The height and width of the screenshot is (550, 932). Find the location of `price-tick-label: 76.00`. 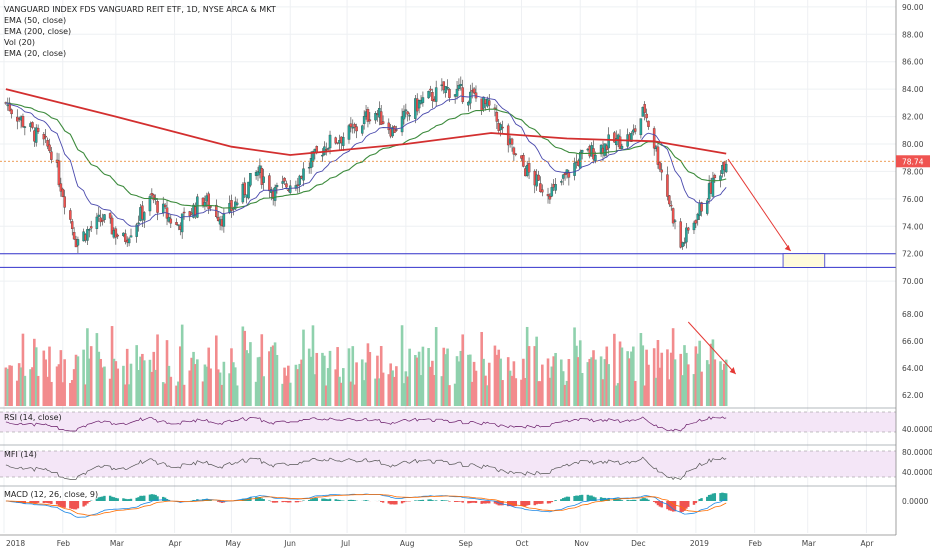

price-tick-label: 76.00 is located at coordinates (913, 199).